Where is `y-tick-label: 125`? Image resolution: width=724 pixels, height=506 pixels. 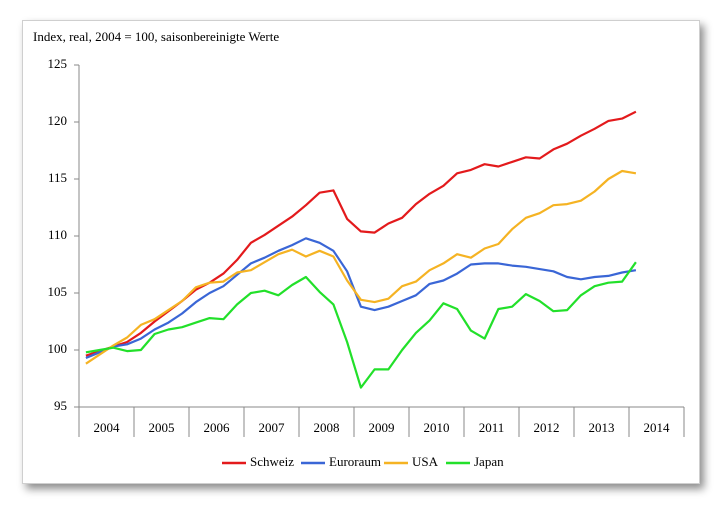 y-tick-label: 125 is located at coordinates (58, 63).